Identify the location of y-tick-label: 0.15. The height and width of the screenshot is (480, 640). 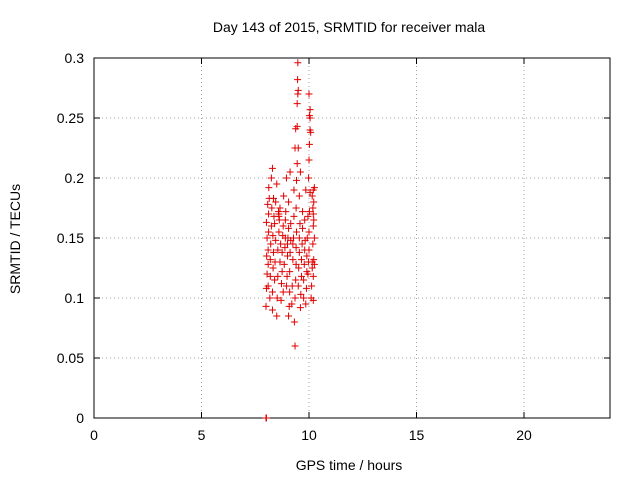
(70, 238).